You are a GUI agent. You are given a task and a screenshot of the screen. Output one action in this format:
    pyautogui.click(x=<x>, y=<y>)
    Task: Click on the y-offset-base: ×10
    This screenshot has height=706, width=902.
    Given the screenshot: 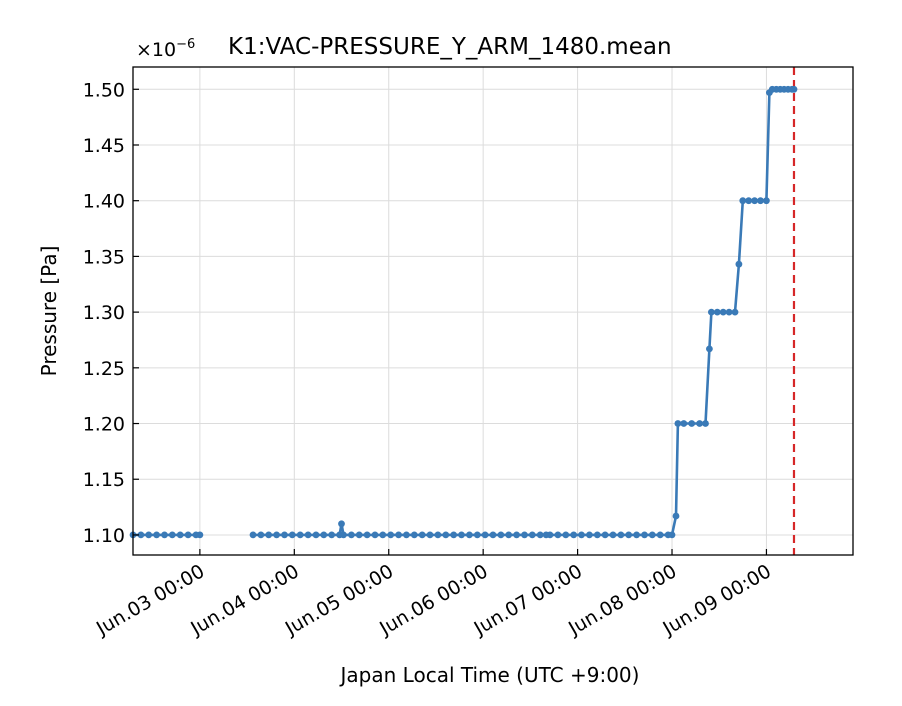 What is the action you would take?
    pyautogui.click(x=156, y=50)
    